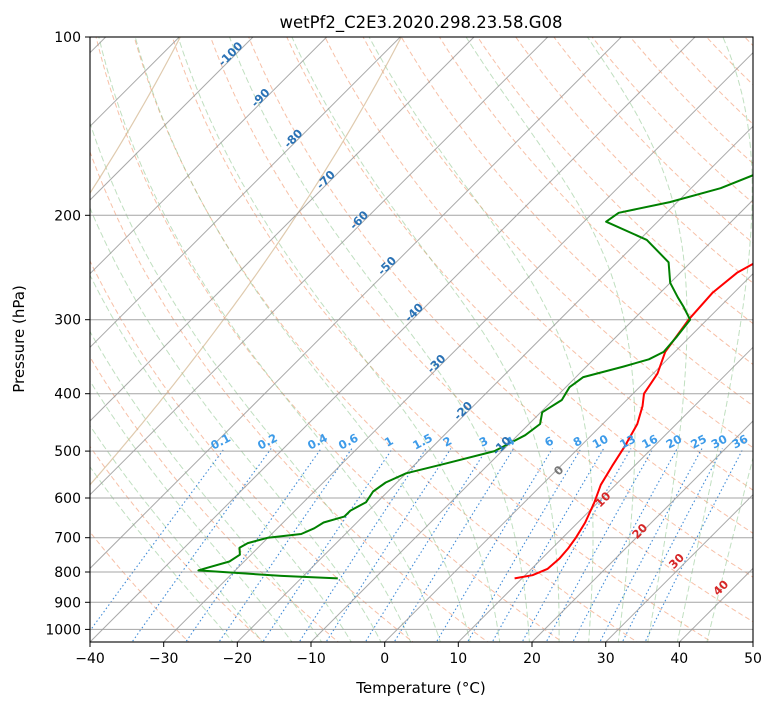  What do you see at coordinates (719, 442) in the screenshot?
I see `mixing-ratio-label: 30` at bounding box center [719, 442].